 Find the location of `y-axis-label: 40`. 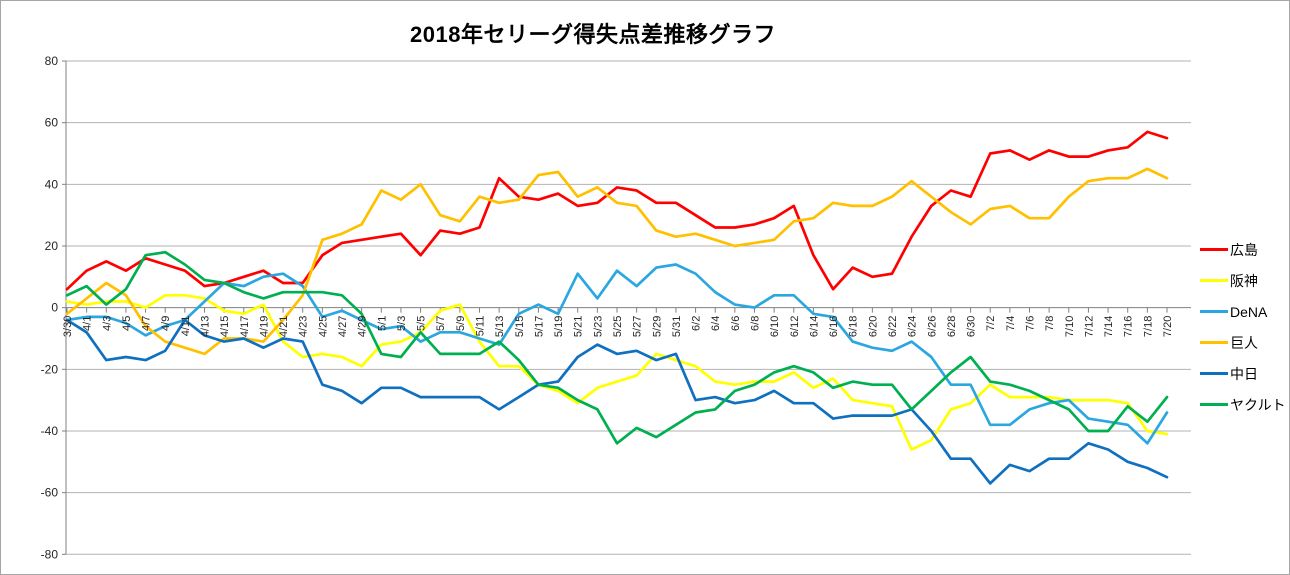

y-axis-label: 40 is located at coordinates (52, 184).